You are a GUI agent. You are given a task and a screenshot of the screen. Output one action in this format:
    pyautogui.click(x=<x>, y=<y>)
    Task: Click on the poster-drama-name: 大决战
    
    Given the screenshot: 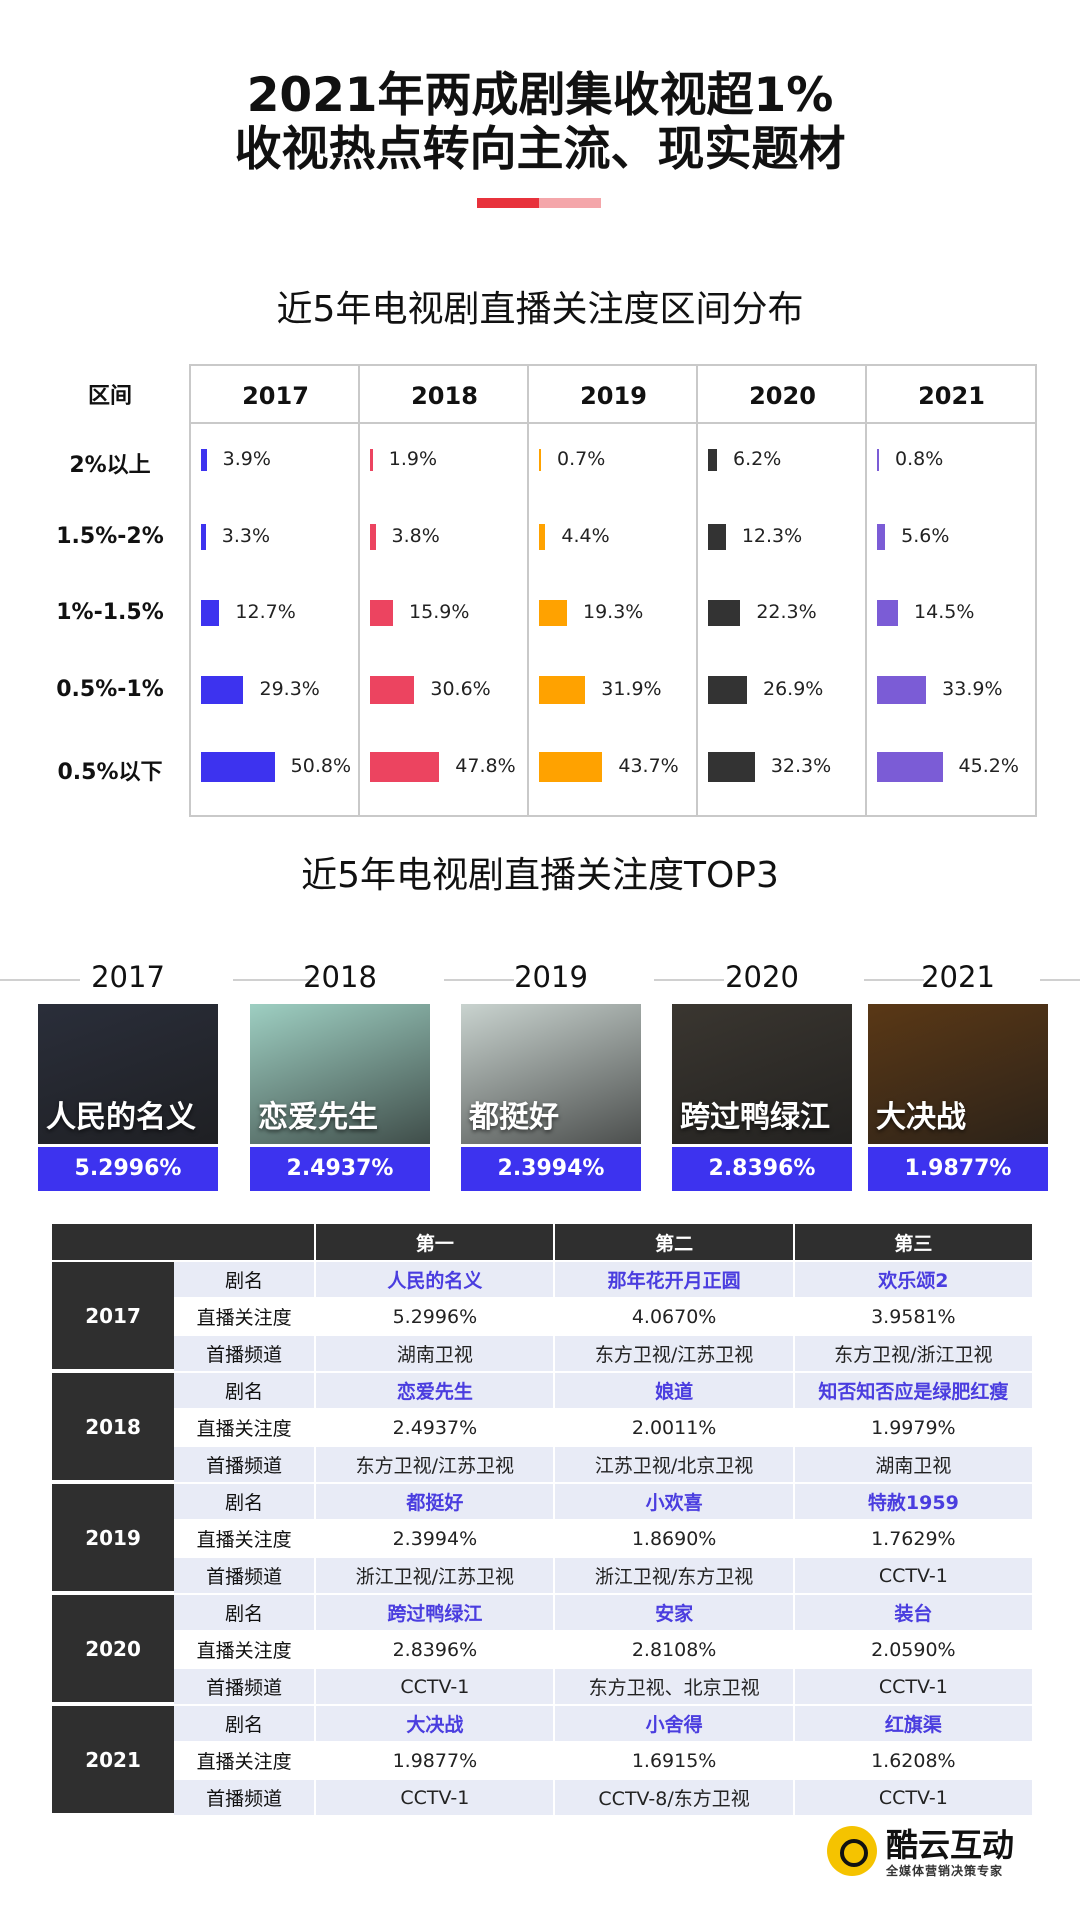 What is the action you would take?
    pyautogui.click(x=921, y=1117)
    